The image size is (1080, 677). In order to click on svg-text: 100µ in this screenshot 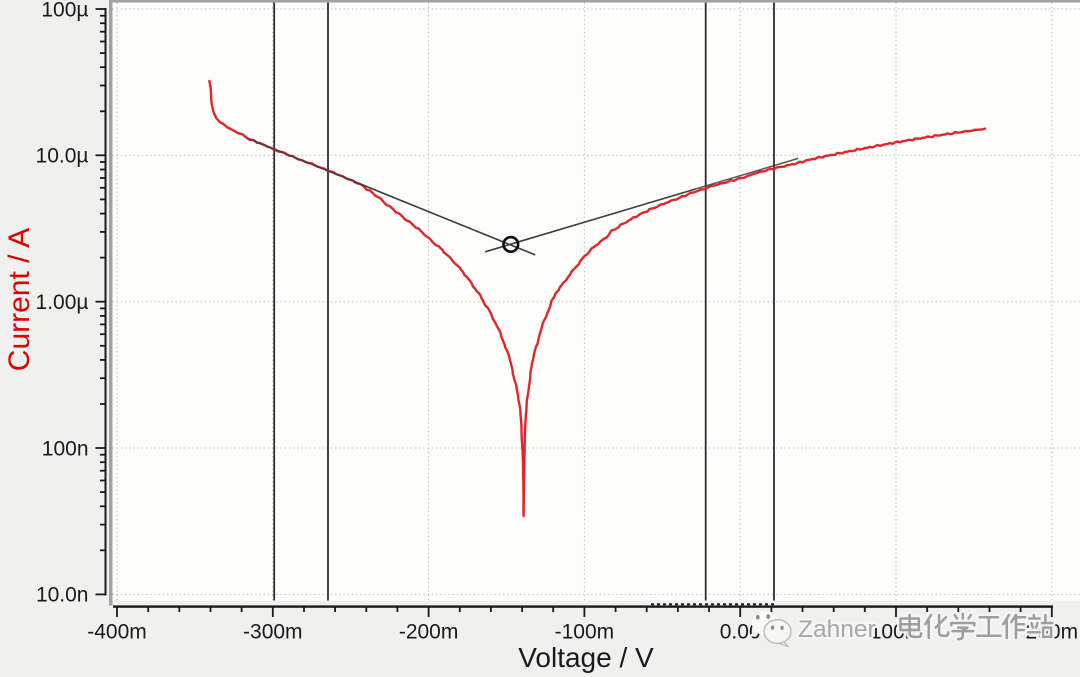, I will do `click(64, 10)`.